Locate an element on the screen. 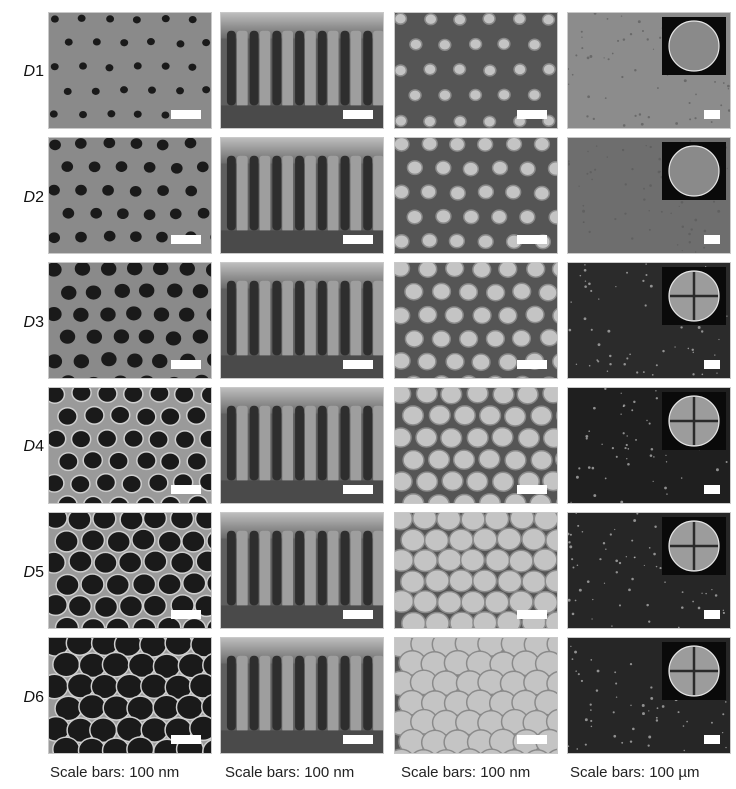 The height and width of the screenshot is (789, 736). panel-d2-pillars-top-view is located at coordinates (476, 195).